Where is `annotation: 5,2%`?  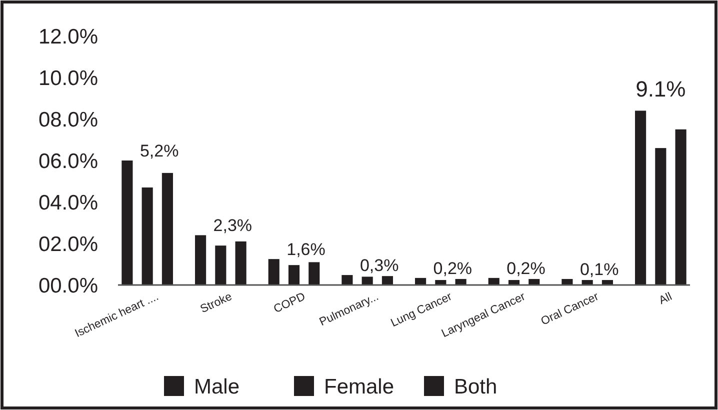
annotation: 5,2% is located at coordinates (159, 151).